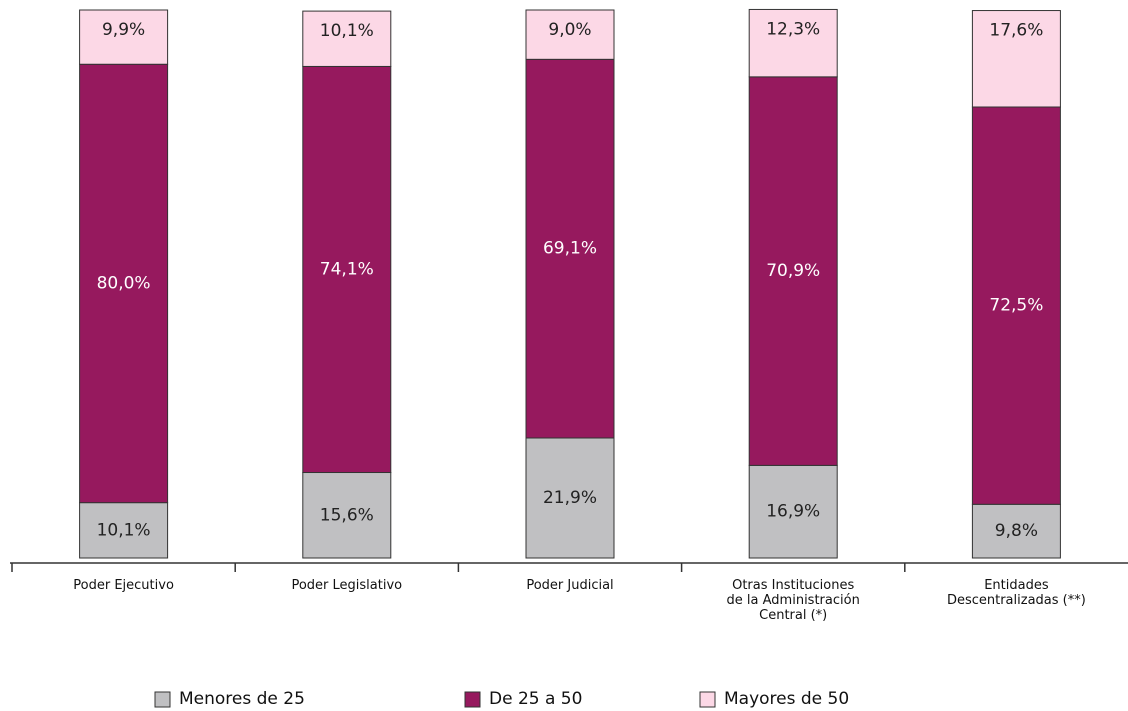 The height and width of the screenshot is (711, 1128). Describe the element at coordinates (1016, 593) in the screenshot. I see `x-tick-label: Entidades Descentralizadas (**)` at that location.